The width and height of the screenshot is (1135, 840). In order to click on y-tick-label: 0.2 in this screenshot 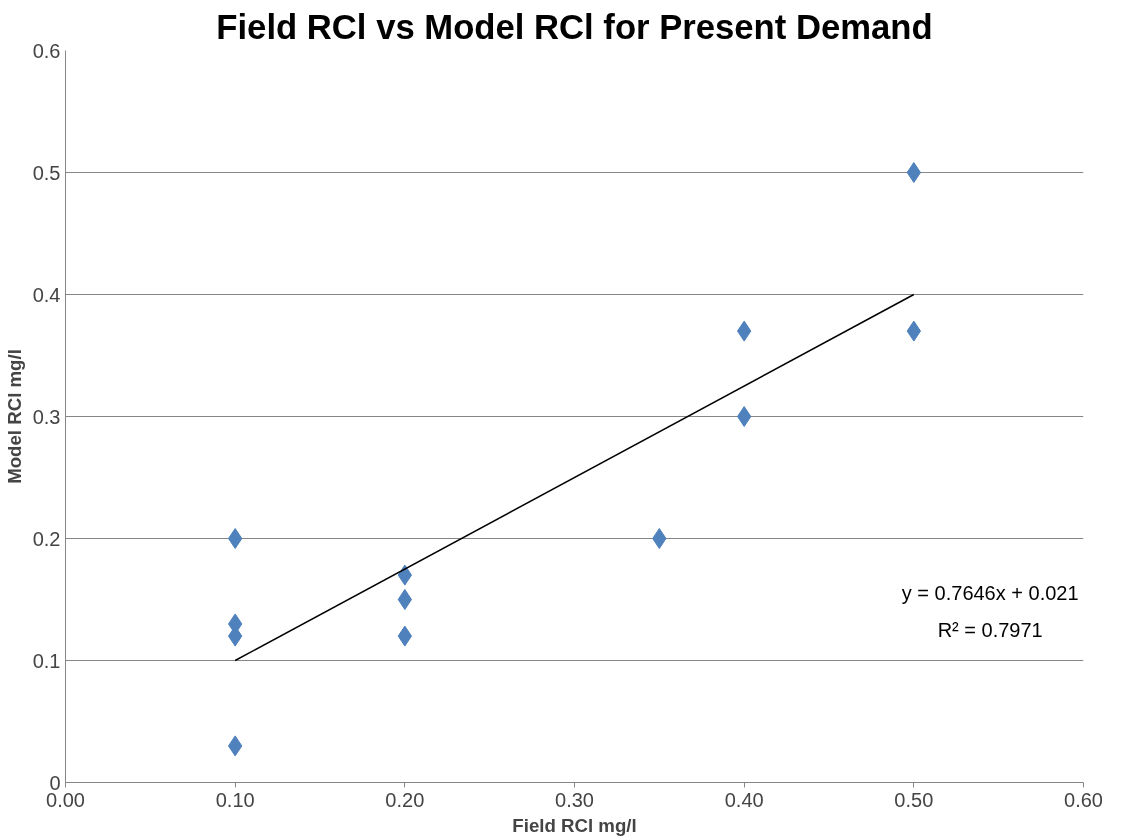, I will do `click(46, 538)`.